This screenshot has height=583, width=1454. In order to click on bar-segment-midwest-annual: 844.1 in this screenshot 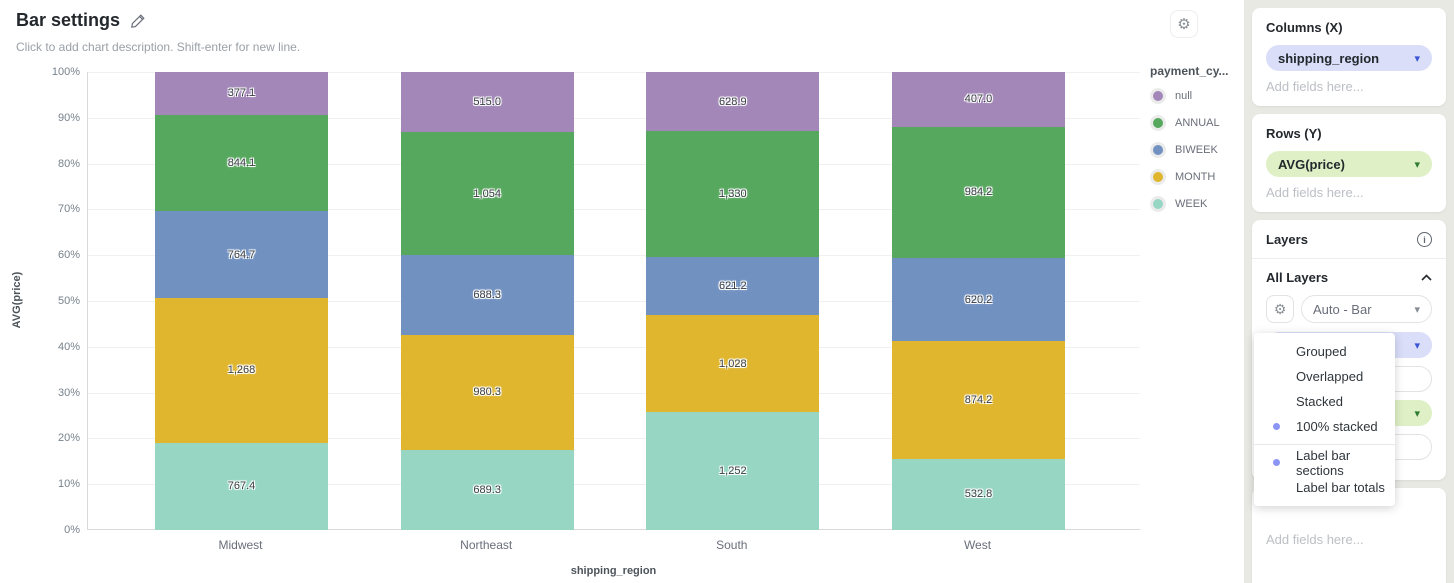, I will do `click(241, 163)`.